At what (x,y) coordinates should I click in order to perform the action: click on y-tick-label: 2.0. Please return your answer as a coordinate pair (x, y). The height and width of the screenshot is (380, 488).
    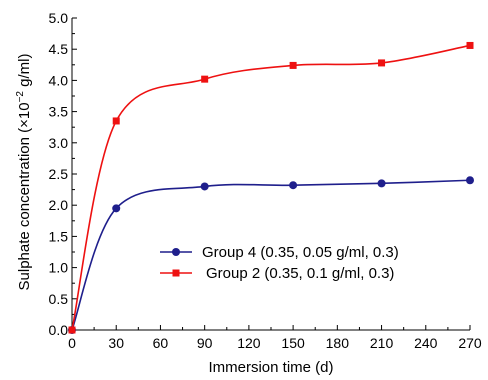
    Looking at the image, I should click on (59, 205).